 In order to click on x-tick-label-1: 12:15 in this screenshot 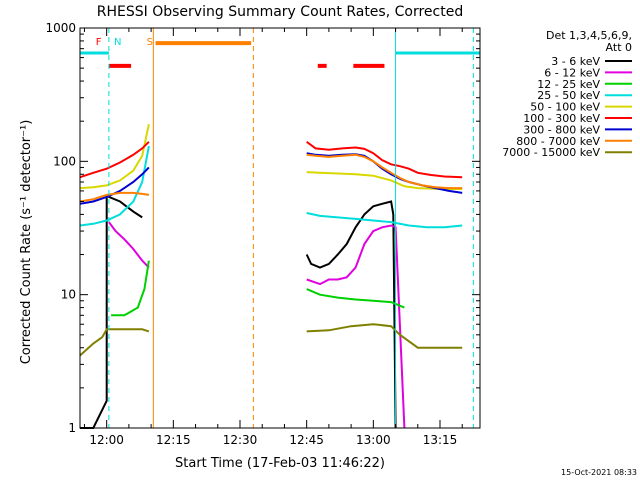, I will do `click(173, 440)`.